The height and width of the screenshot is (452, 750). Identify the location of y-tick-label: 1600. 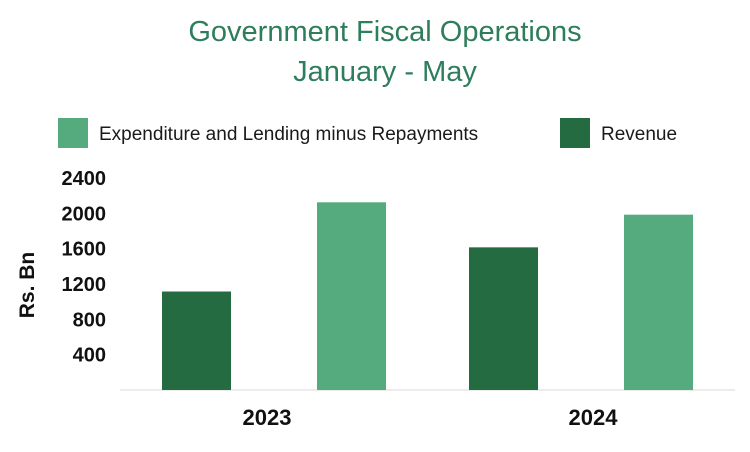
(84, 250).